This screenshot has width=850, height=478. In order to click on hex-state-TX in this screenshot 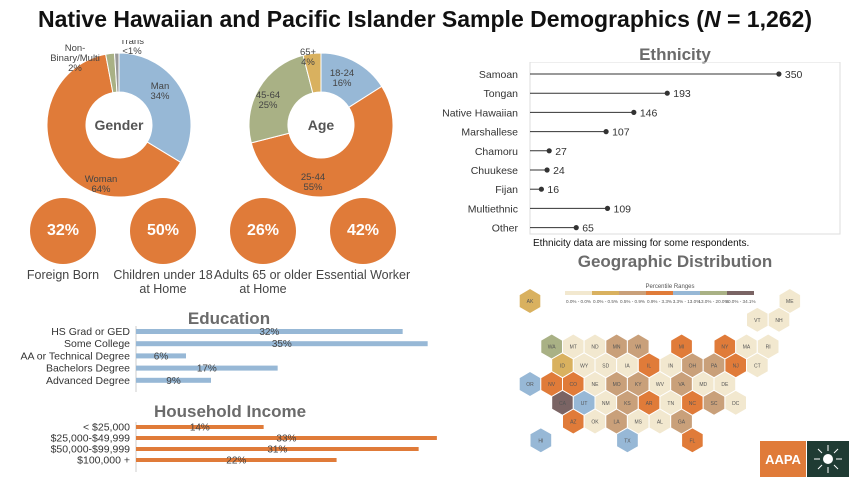, I will do `click(627, 440)`.